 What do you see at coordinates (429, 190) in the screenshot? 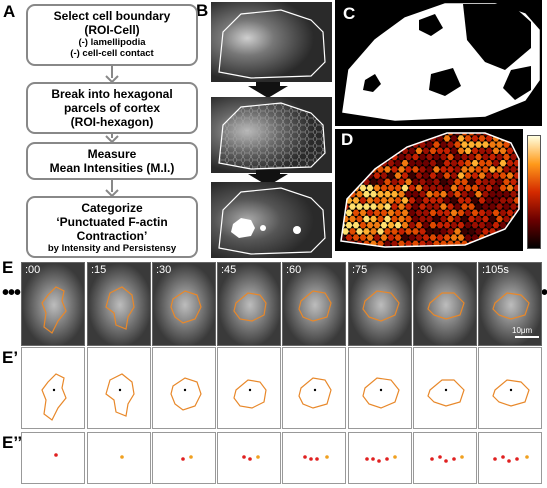
I see `intensity-heatmap` at bounding box center [429, 190].